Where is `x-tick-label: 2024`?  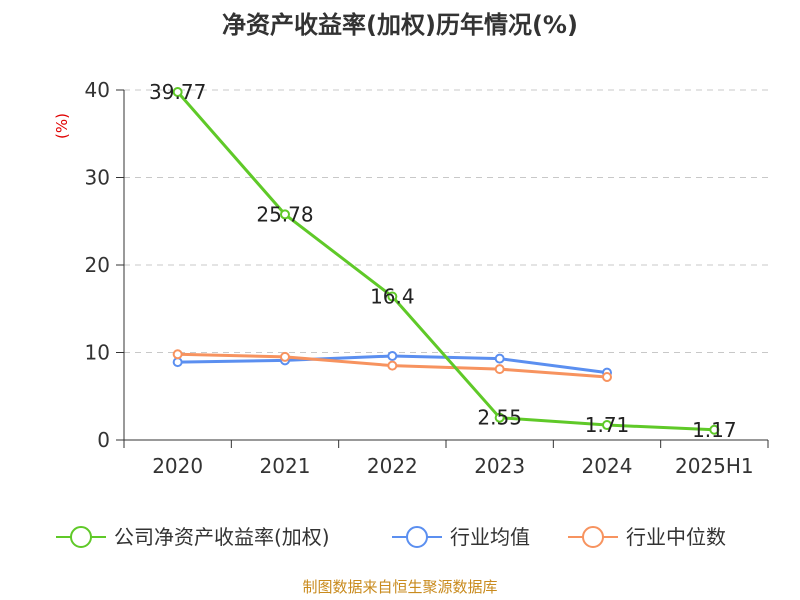 x-tick-label: 2024 is located at coordinates (607, 466).